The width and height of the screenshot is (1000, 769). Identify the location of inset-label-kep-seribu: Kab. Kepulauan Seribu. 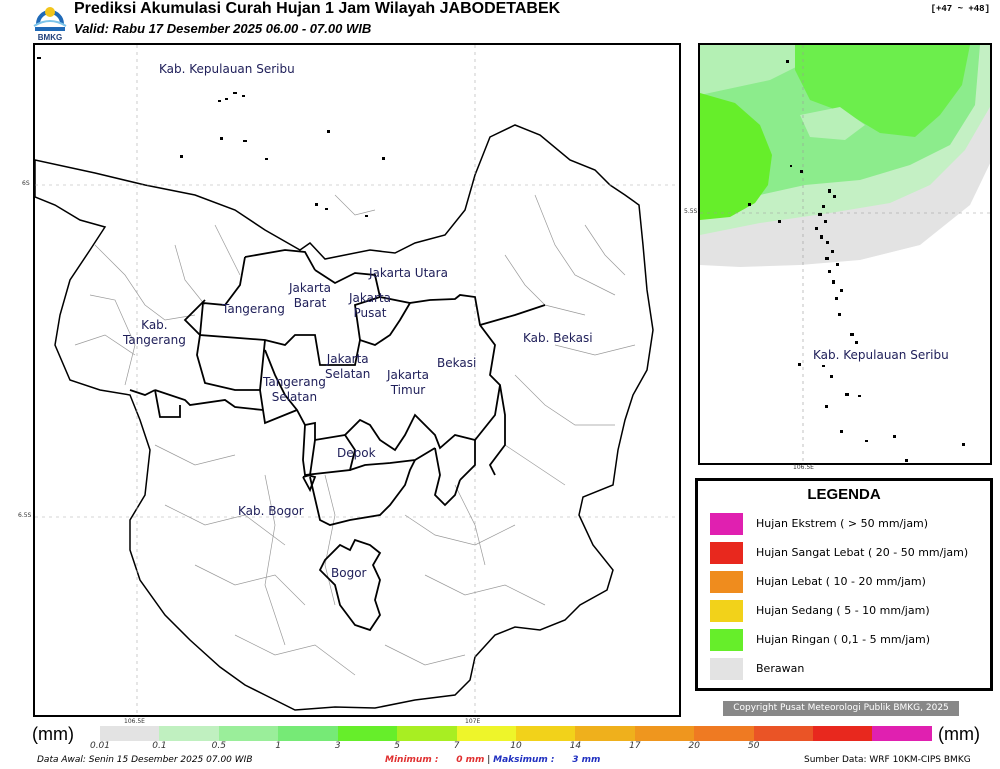
(881, 355).